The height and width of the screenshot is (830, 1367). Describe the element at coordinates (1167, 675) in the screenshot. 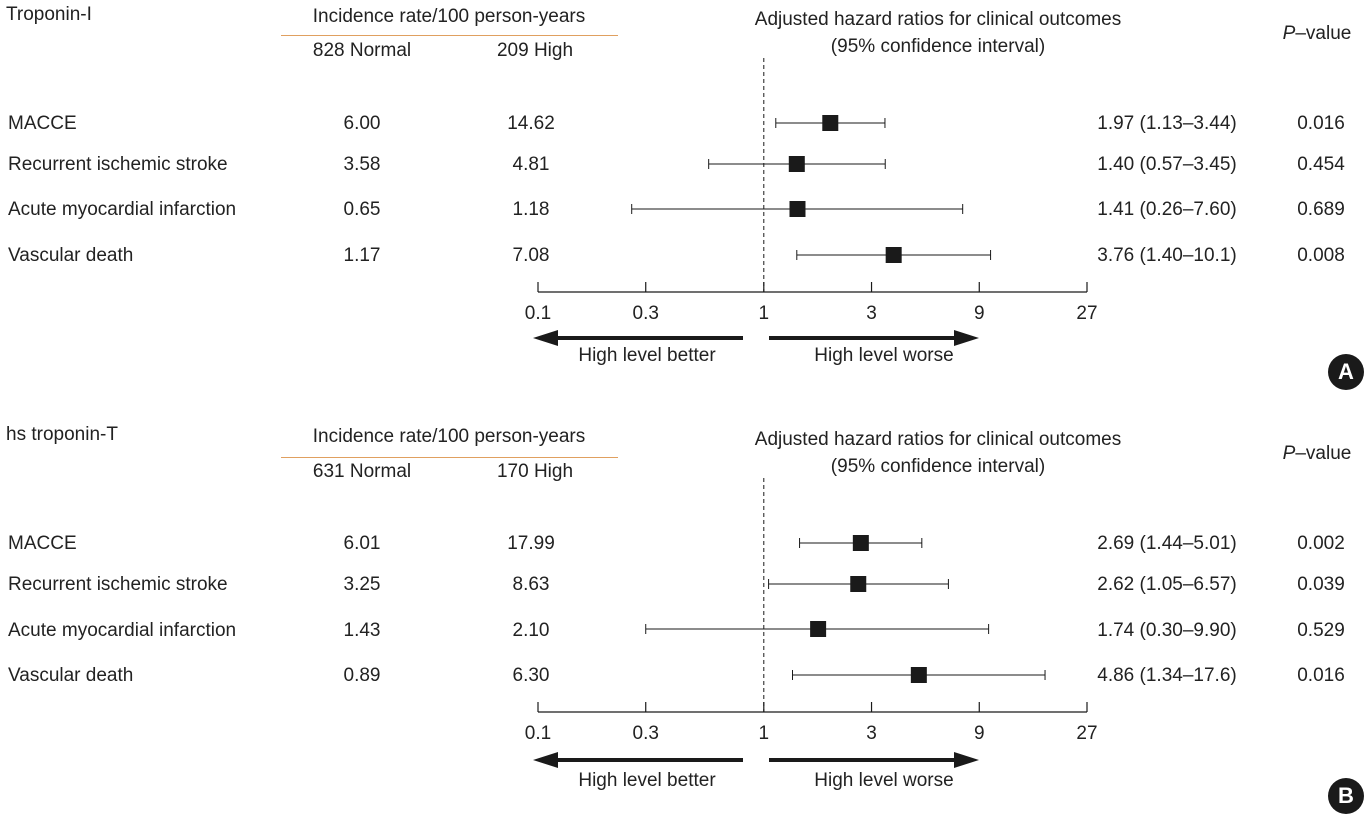

I see `hr-ci-text: 4.86 (1.34–17.6)` at that location.